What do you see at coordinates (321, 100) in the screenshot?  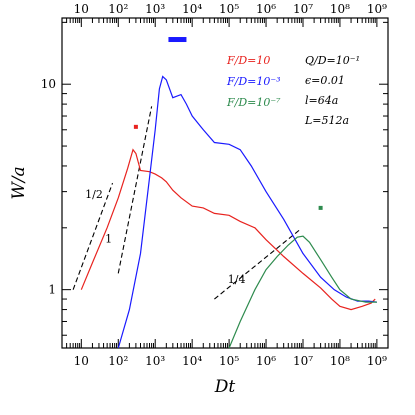 I see `parameter-annotation: l=64a` at bounding box center [321, 100].